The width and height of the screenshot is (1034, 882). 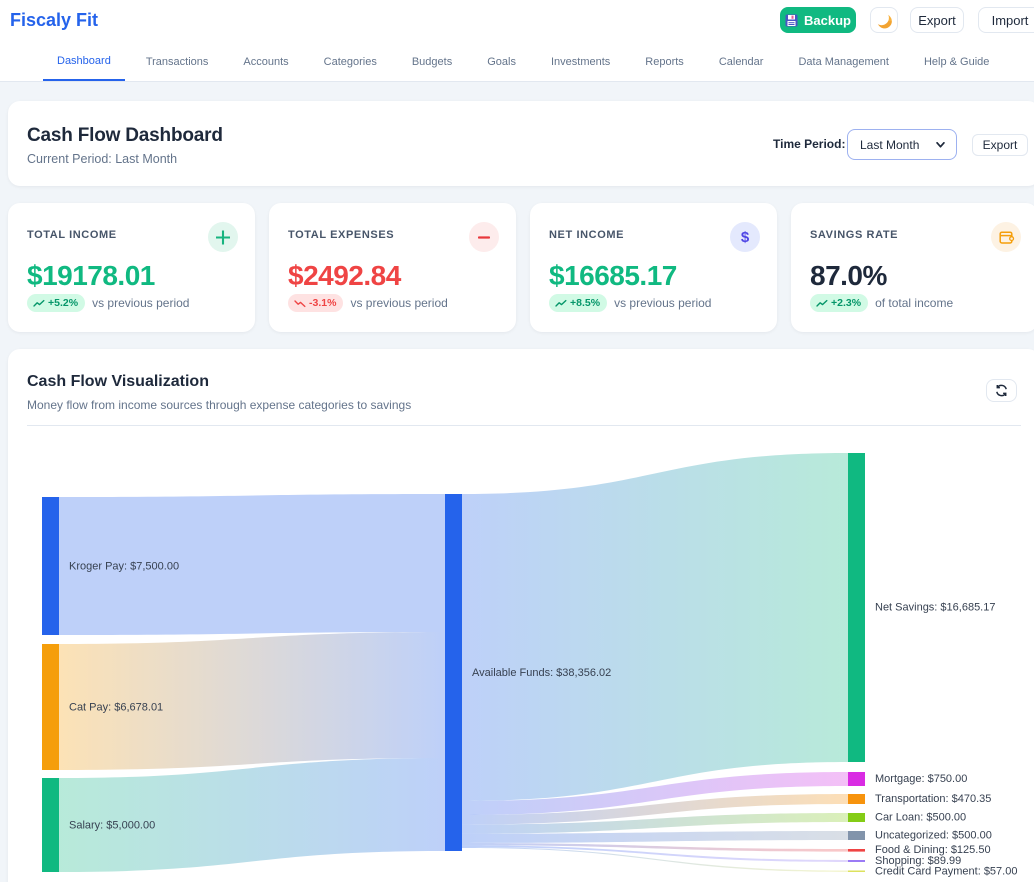 I want to click on svg-text: Cat Pay: $6,678.01, so click(x=116, y=707).